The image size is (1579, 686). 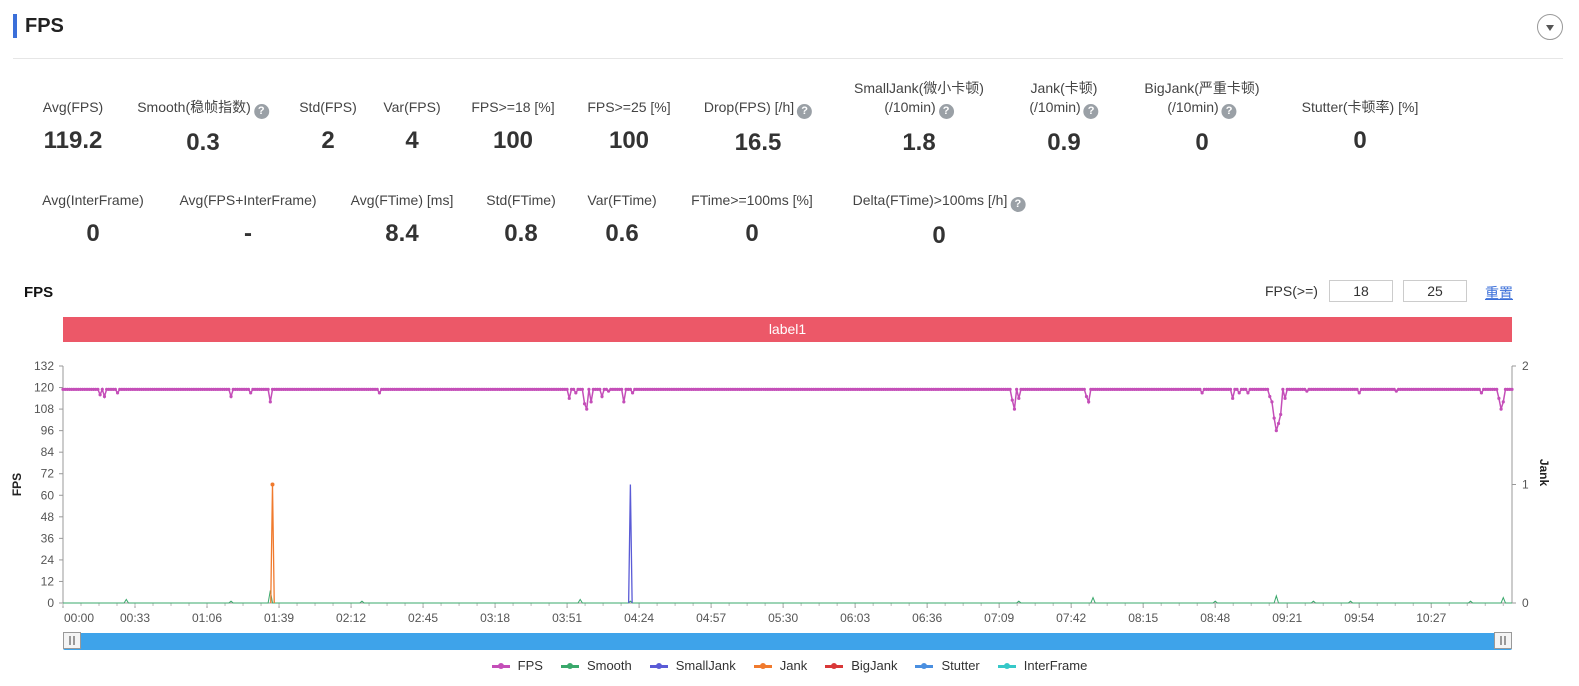 What do you see at coordinates (517, 665) in the screenshot?
I see `legend-item-fps: FPS` at bounding box center [517, 665].